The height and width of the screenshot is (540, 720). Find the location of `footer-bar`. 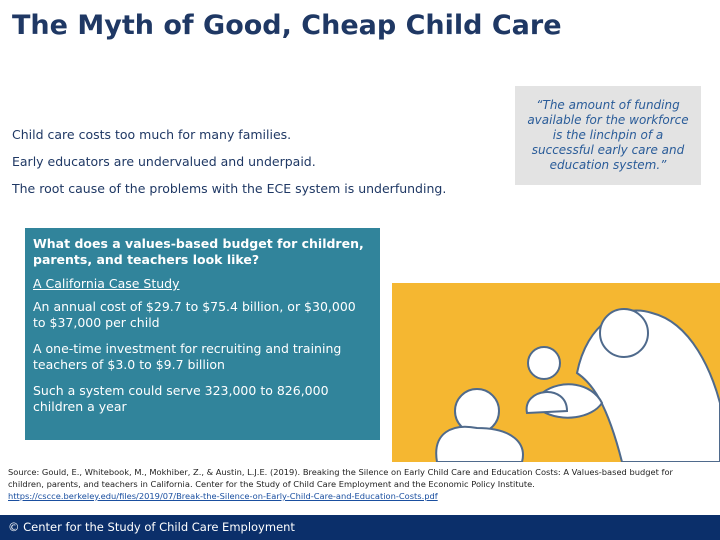

footer-bar is located at coordinates (360, 527).